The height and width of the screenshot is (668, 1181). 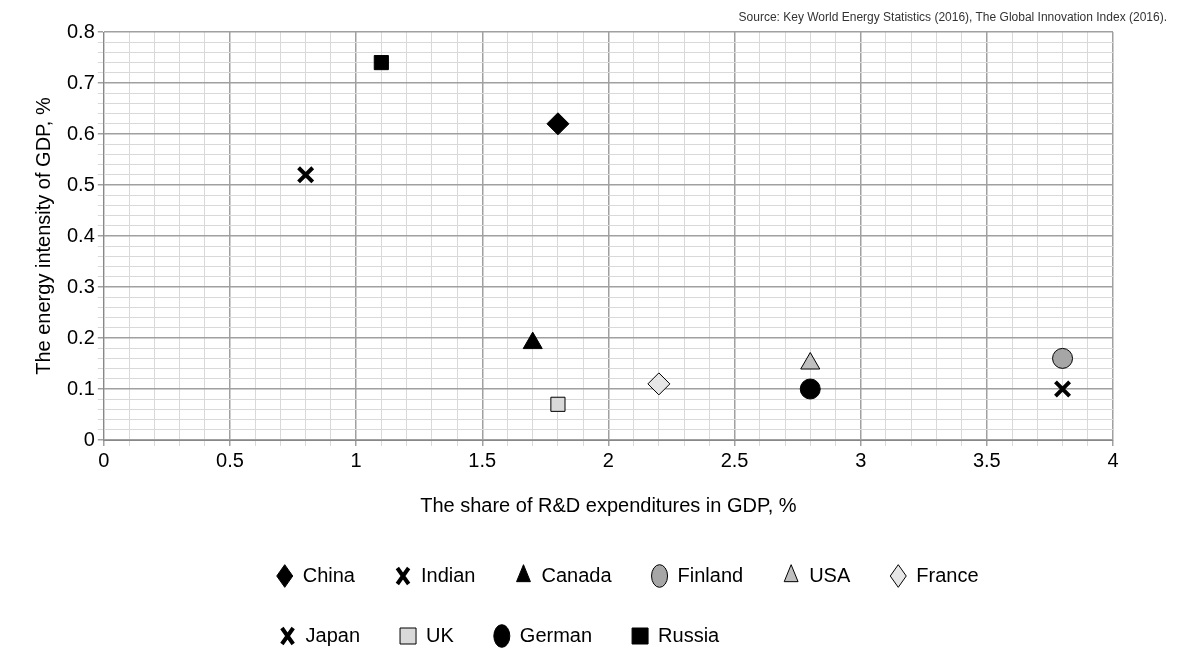 I want to click on x-tick-label: 2.5, so click(x=734, y=459).